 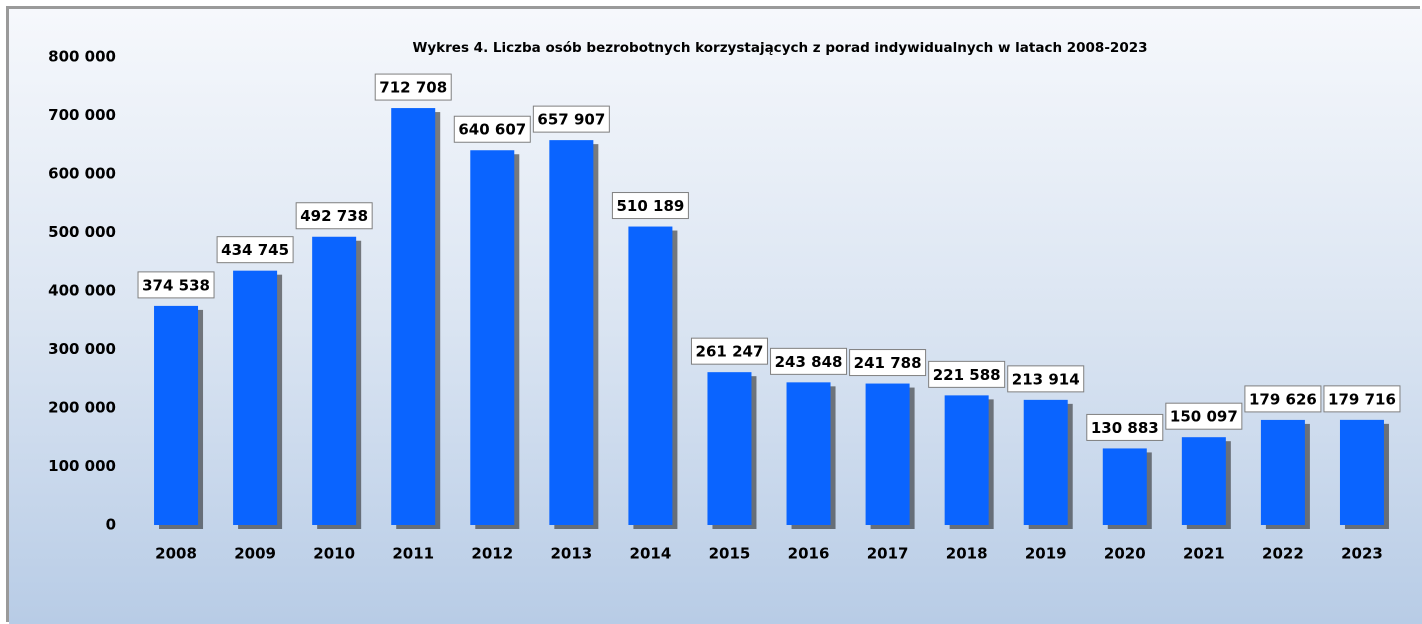 I want to click on value-label: 179 626, so click(x=1283, y=399).